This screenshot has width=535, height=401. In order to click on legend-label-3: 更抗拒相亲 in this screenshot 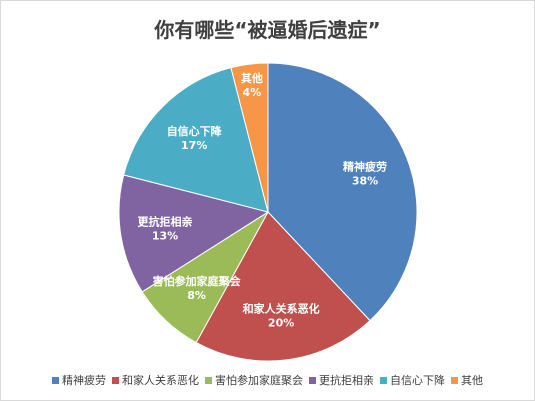, I will do `click(346, 380)`.